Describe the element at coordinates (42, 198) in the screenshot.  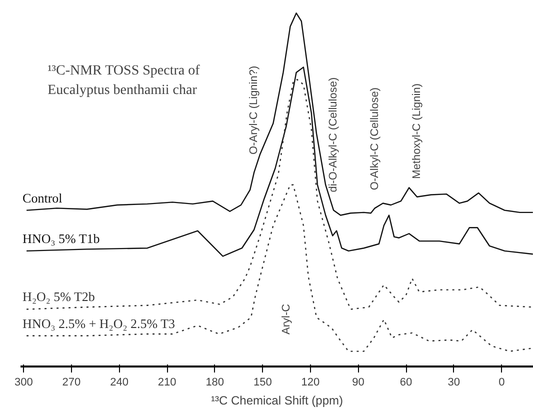
I see `series-label: Control` at that location.